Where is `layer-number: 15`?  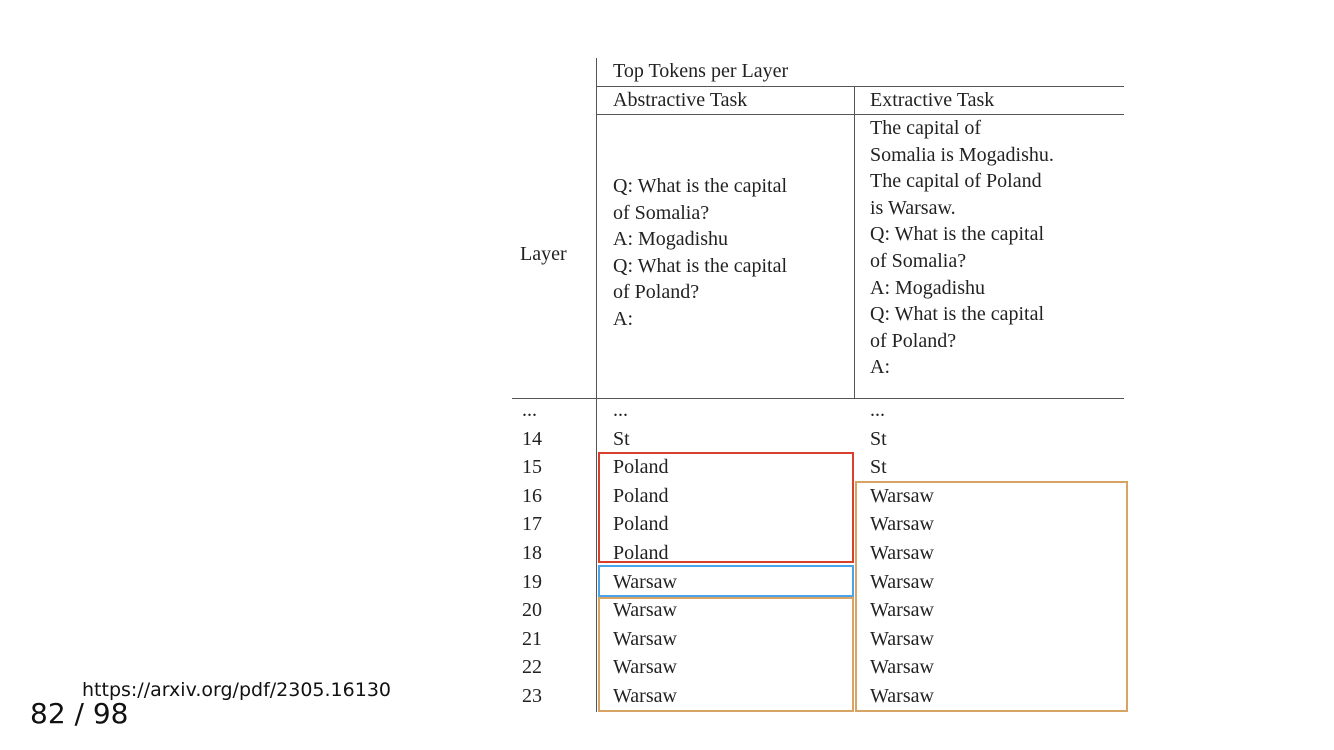 layer-number: 15 is located at coordinates (532, 467).